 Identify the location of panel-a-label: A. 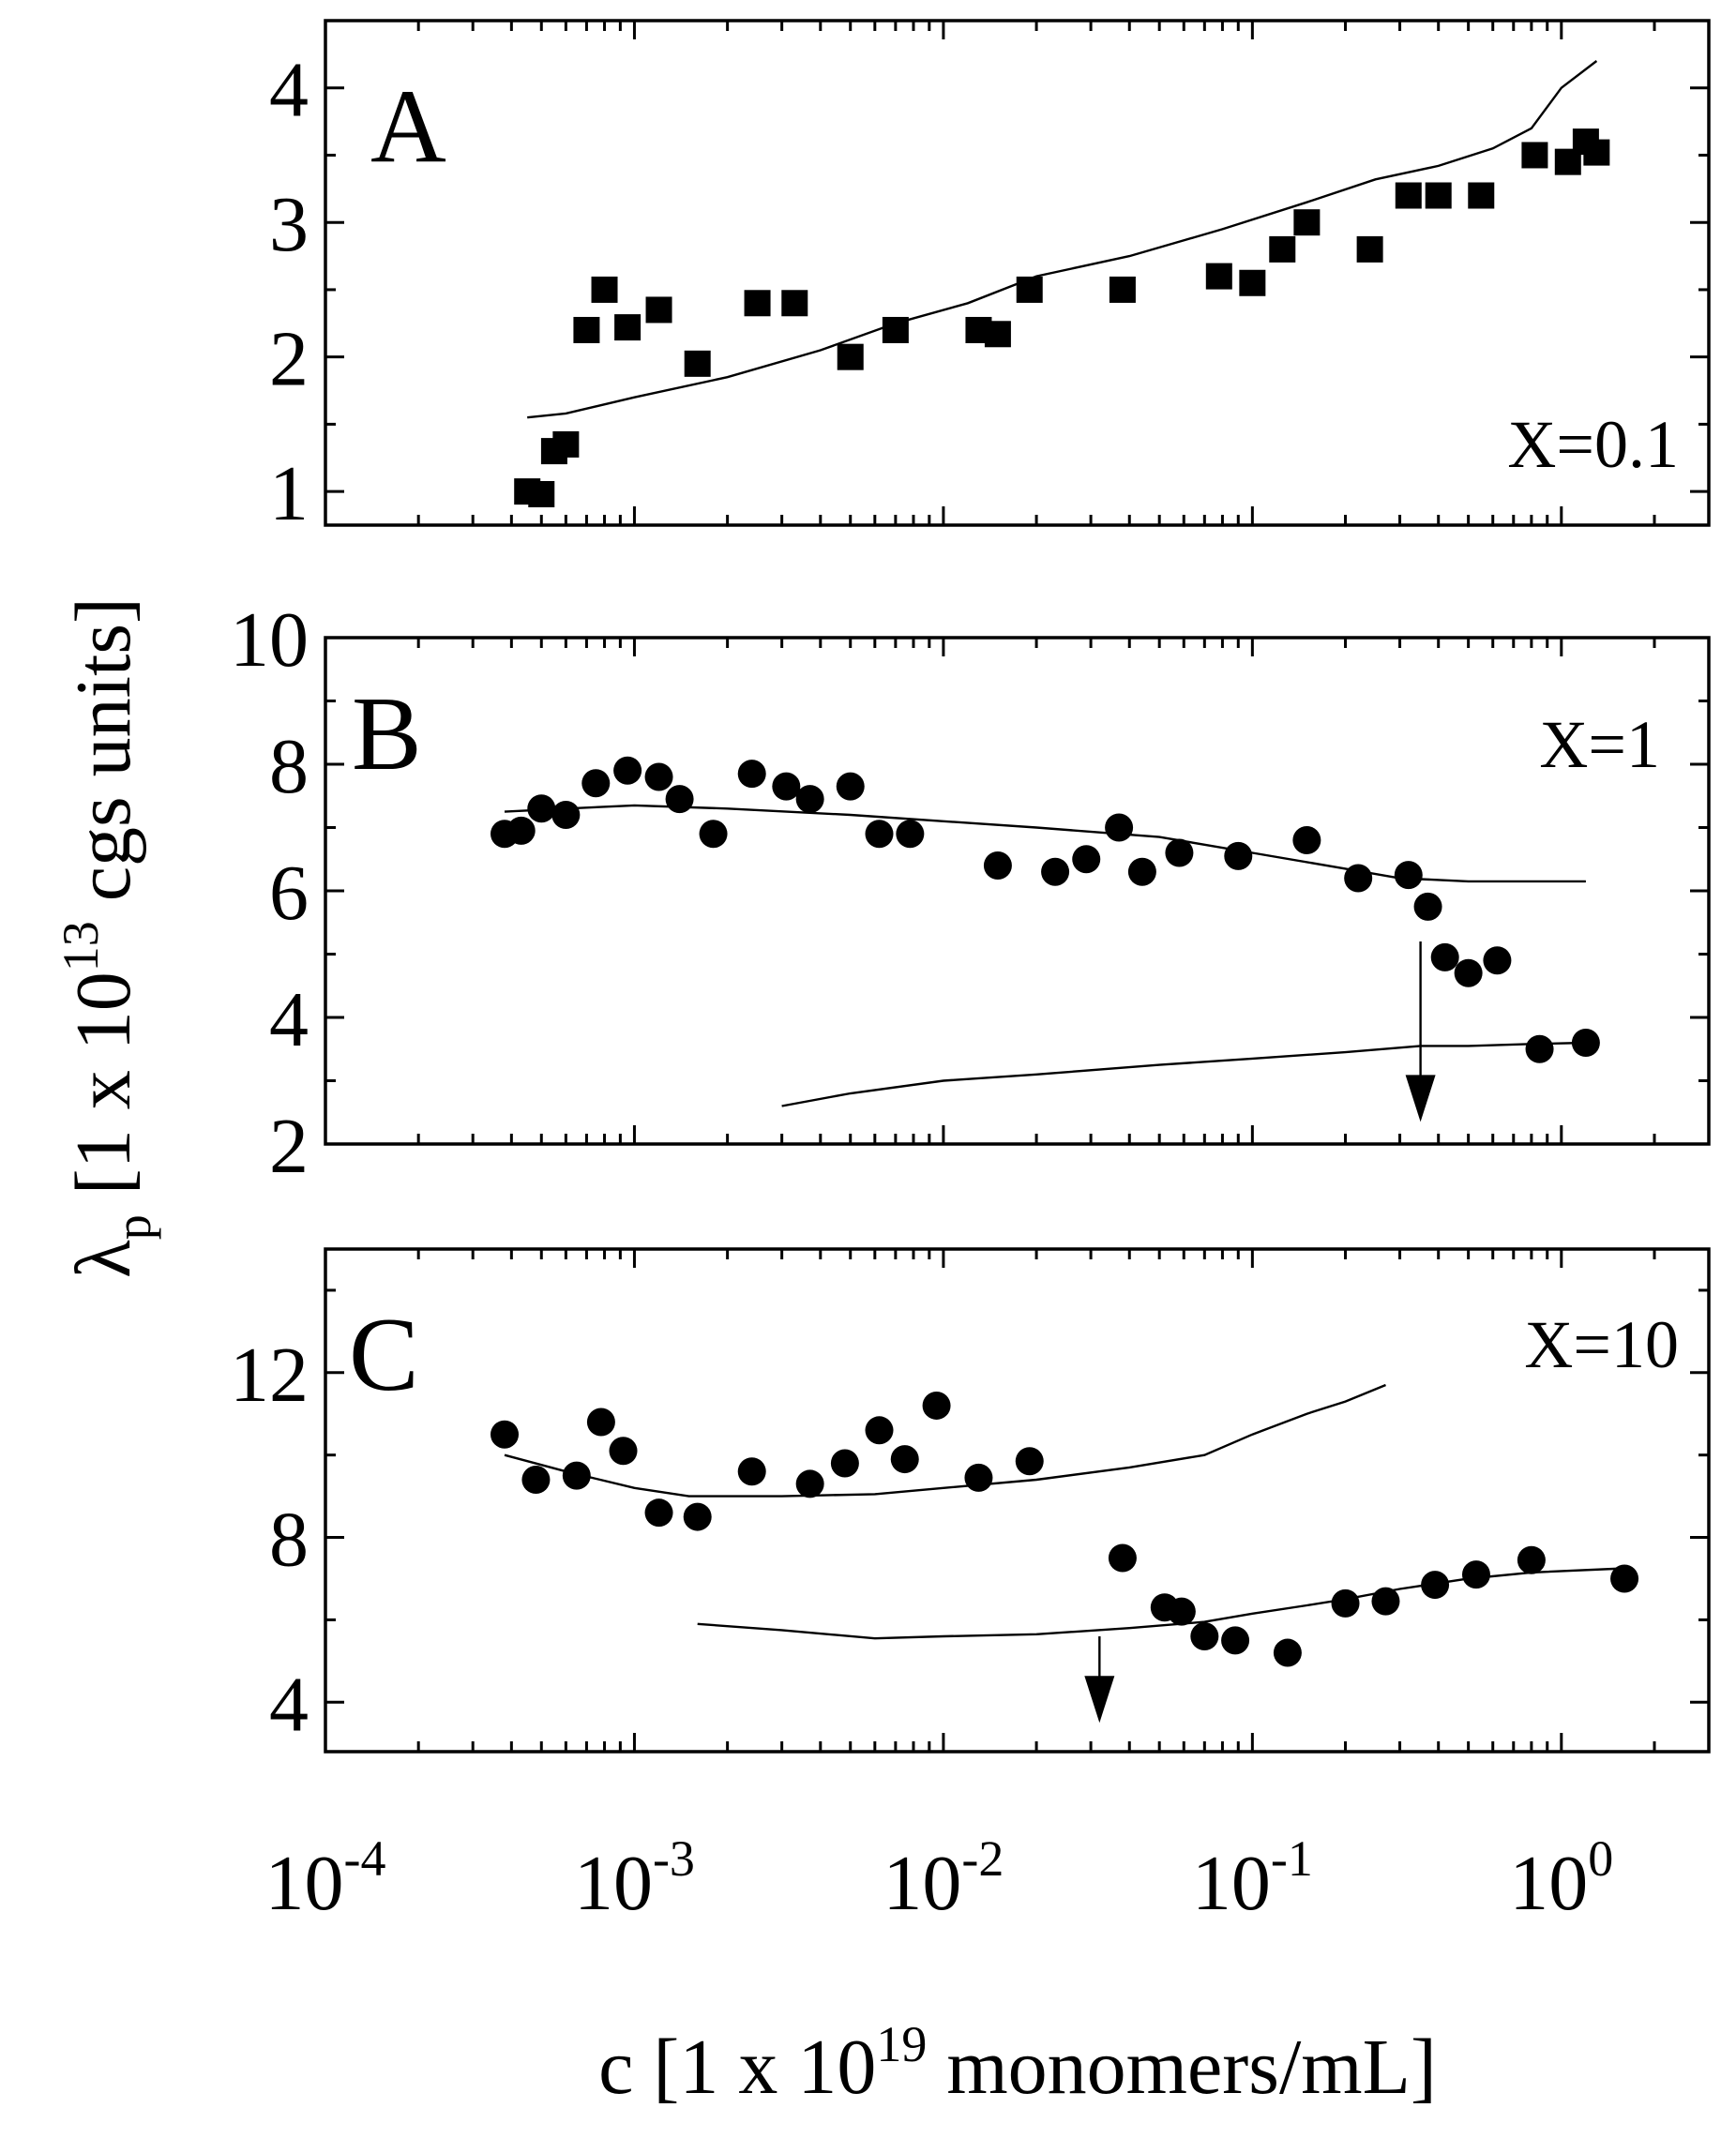
(408, 126).